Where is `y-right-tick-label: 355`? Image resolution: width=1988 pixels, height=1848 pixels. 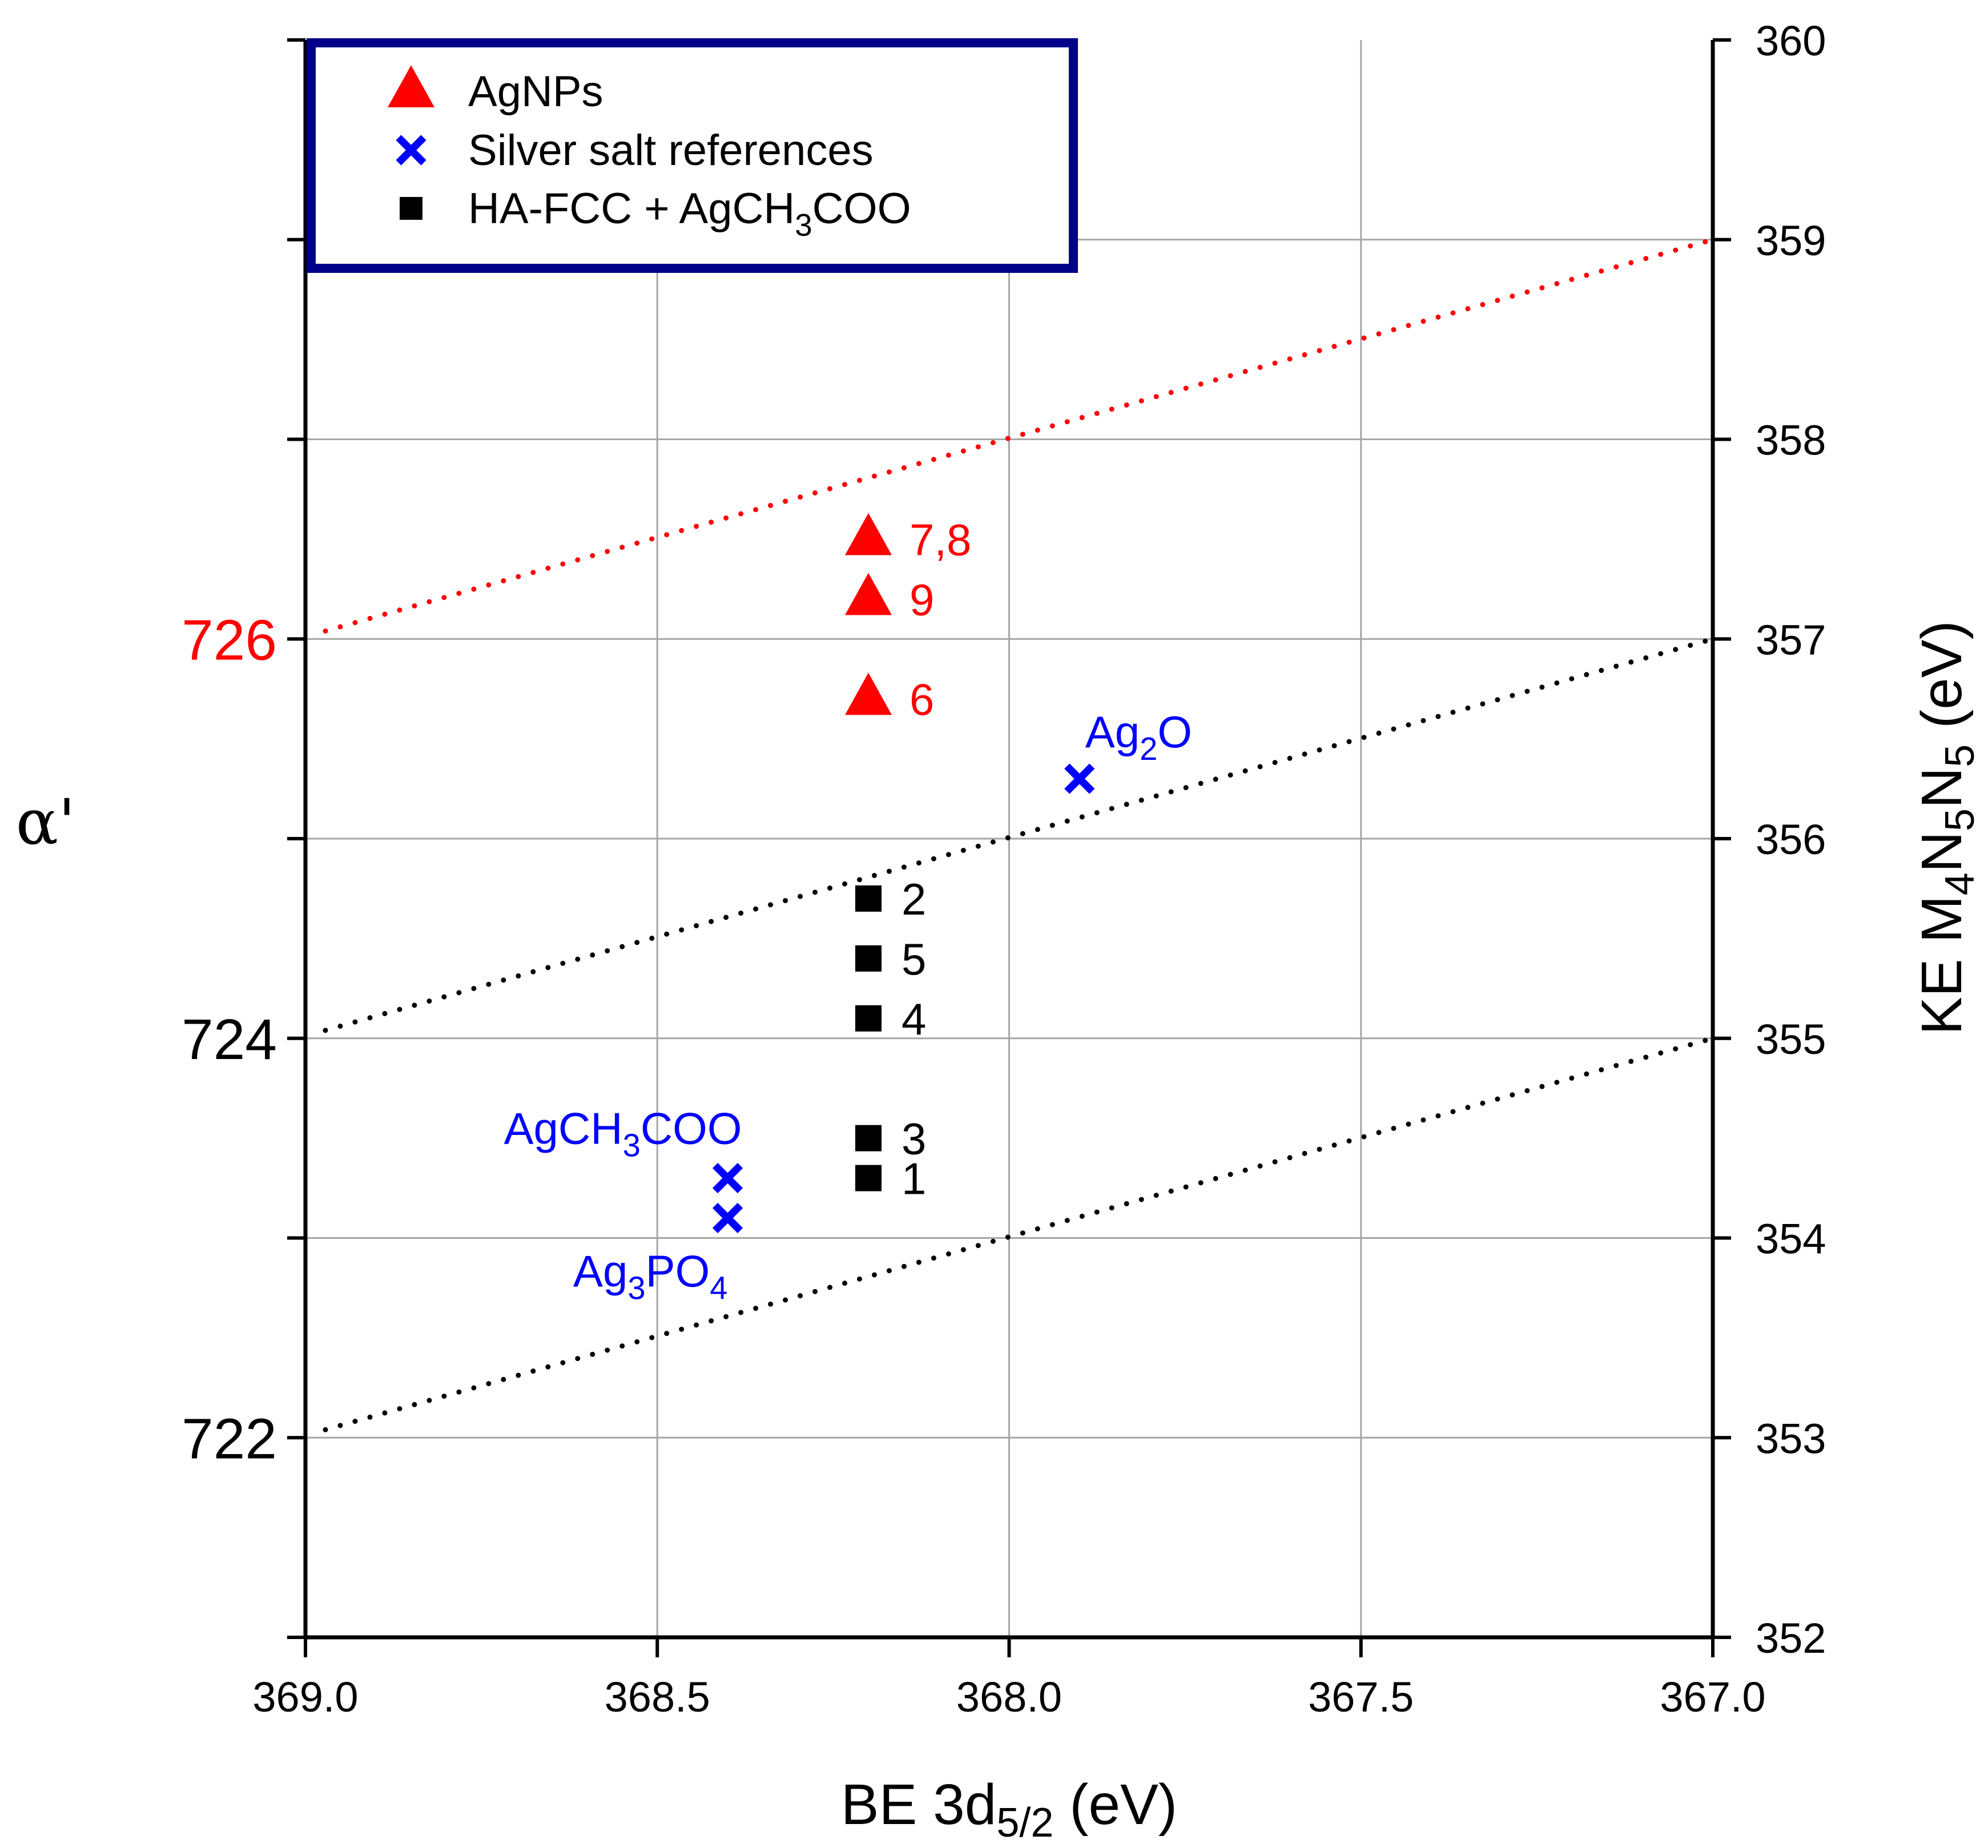
y-right-tick-label: 355 is located at coordinates (1791, 1039).